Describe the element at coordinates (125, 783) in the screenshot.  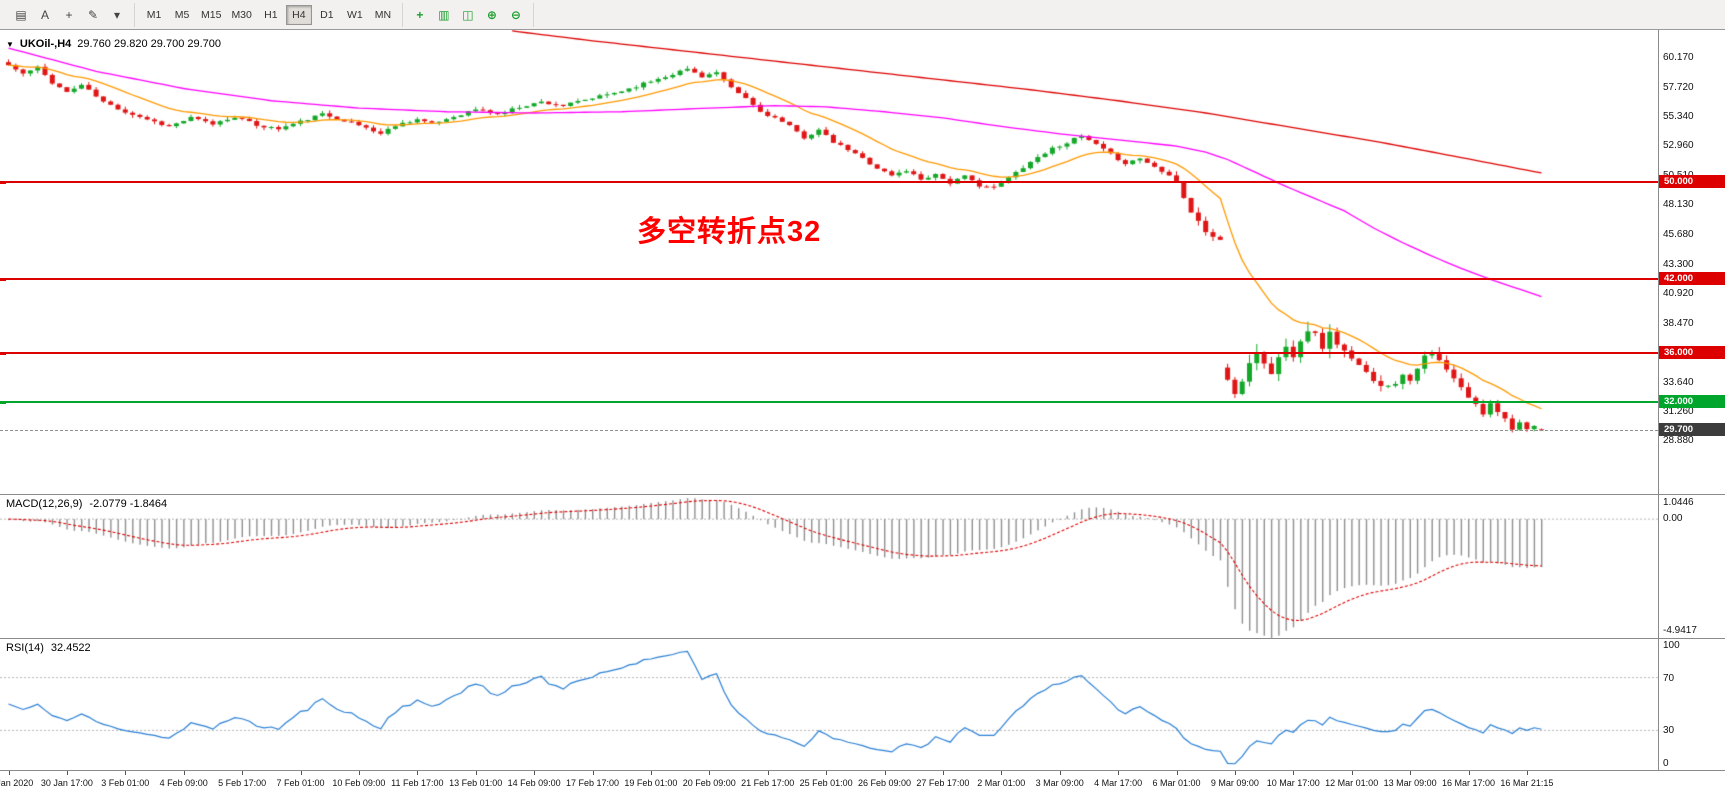
I see `time-axis-label: 3 Feb 01:00` at that location.